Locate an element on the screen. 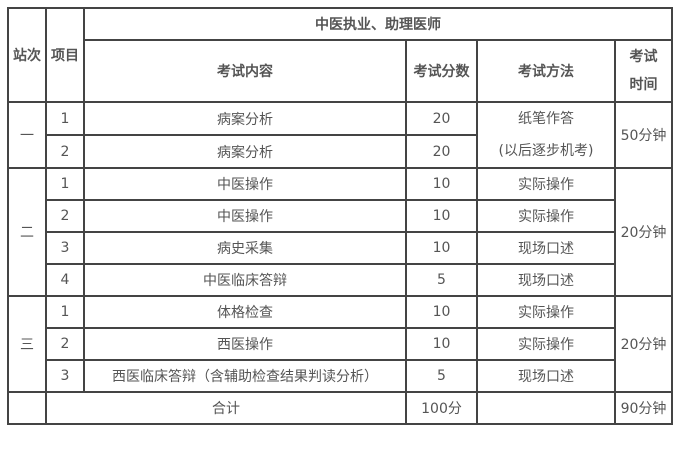 Image resolution: width=675 pixels, height=451 pixels. header-time-line2: 时间 is located at coordinates (643, 85).